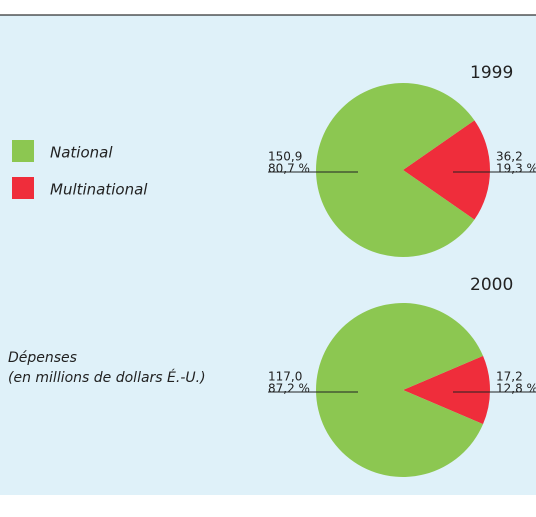  What do you see at coordinates (81, 153) in the screenshot?
I see `legend-label: National` at bounding box center [81, 153].